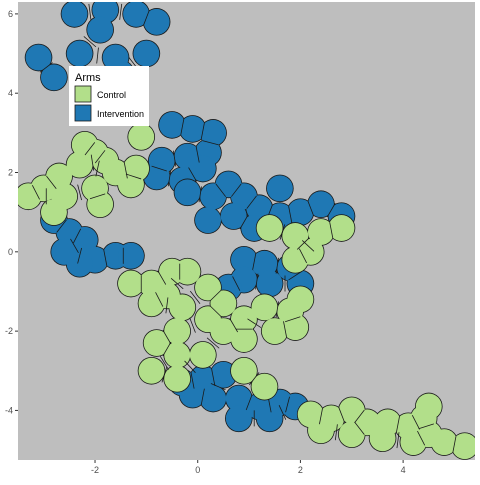 The height and width of the screenshot is (485, 480). I want to click on x-tick-label: 4, so click(403, 470).